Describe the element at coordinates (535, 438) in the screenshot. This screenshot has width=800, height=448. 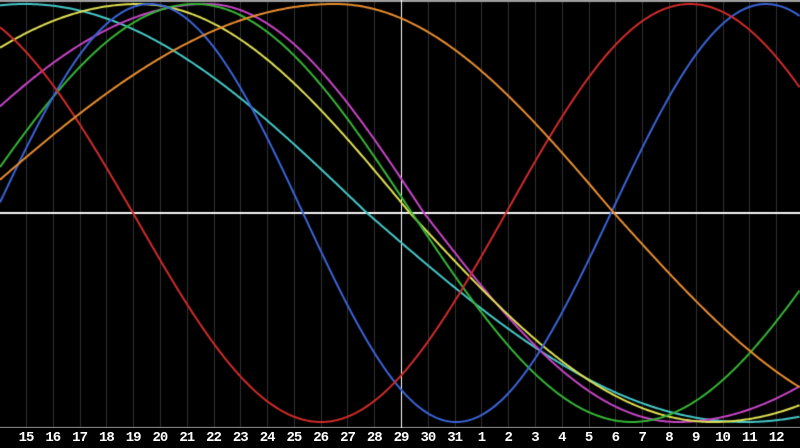
I see `x-axis-tick-label-3: 3` at that location.